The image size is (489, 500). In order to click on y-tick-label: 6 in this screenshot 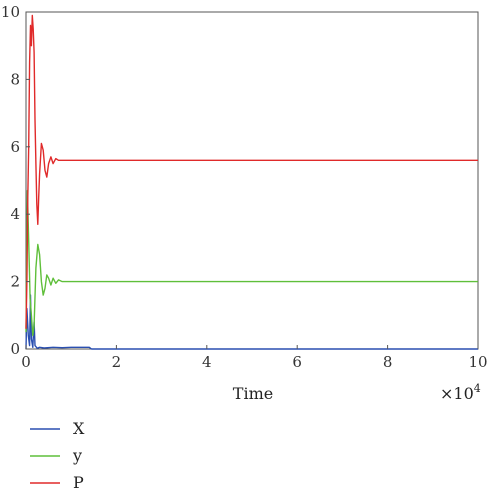, I will do `click(15, 147)`.